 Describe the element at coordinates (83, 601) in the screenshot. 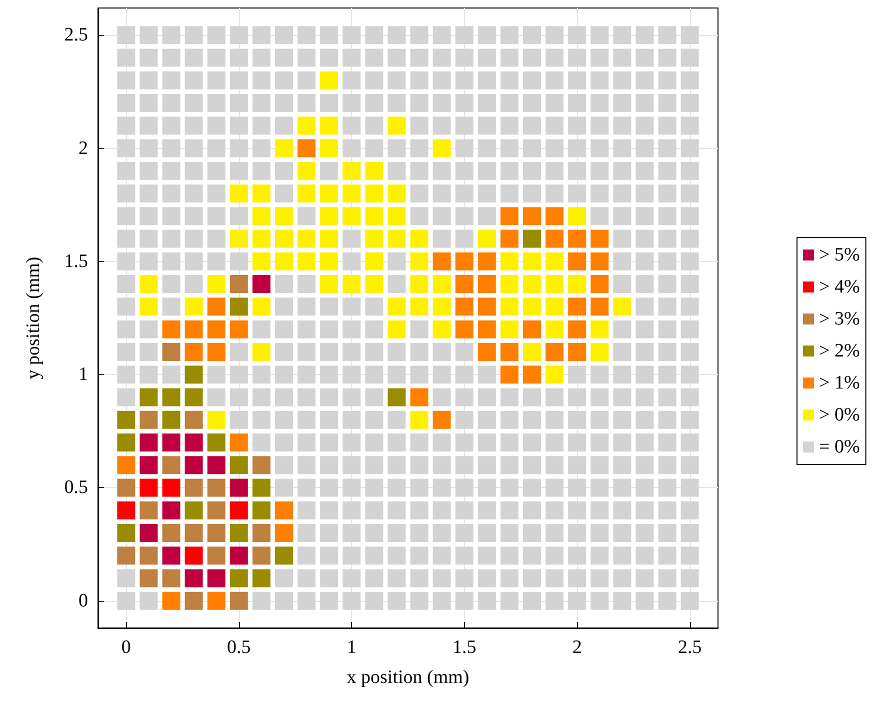

I see `y-tick-label: 0` at that location.